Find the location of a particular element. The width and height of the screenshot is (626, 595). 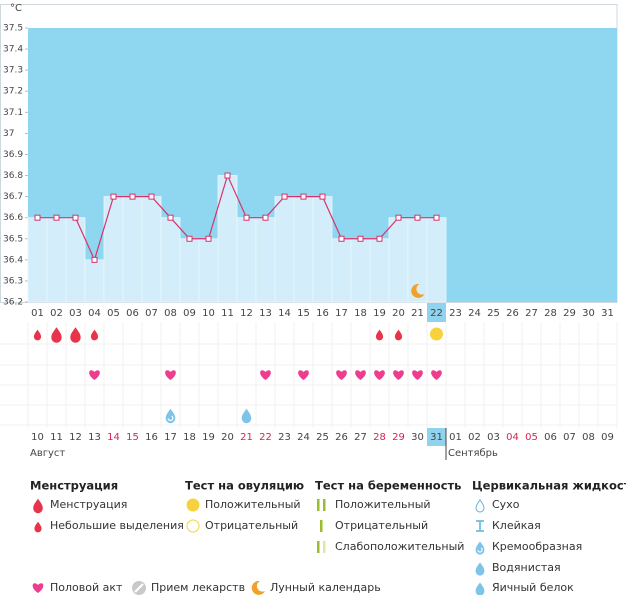

intercourse-icon is located at coordinates (170, 375).